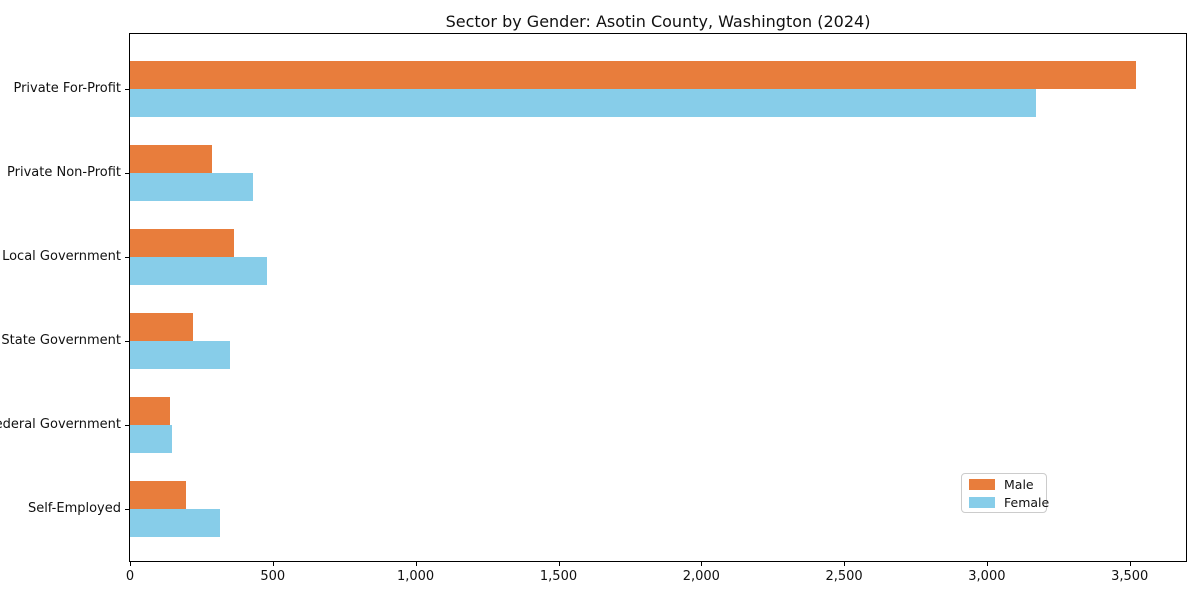 This screenshot has height=600, width=1200. What do you see at coordinates (67, 88) in the screenshot?
I see `y-tick-label: Private For-Profit` at bounding box center [67, 88].